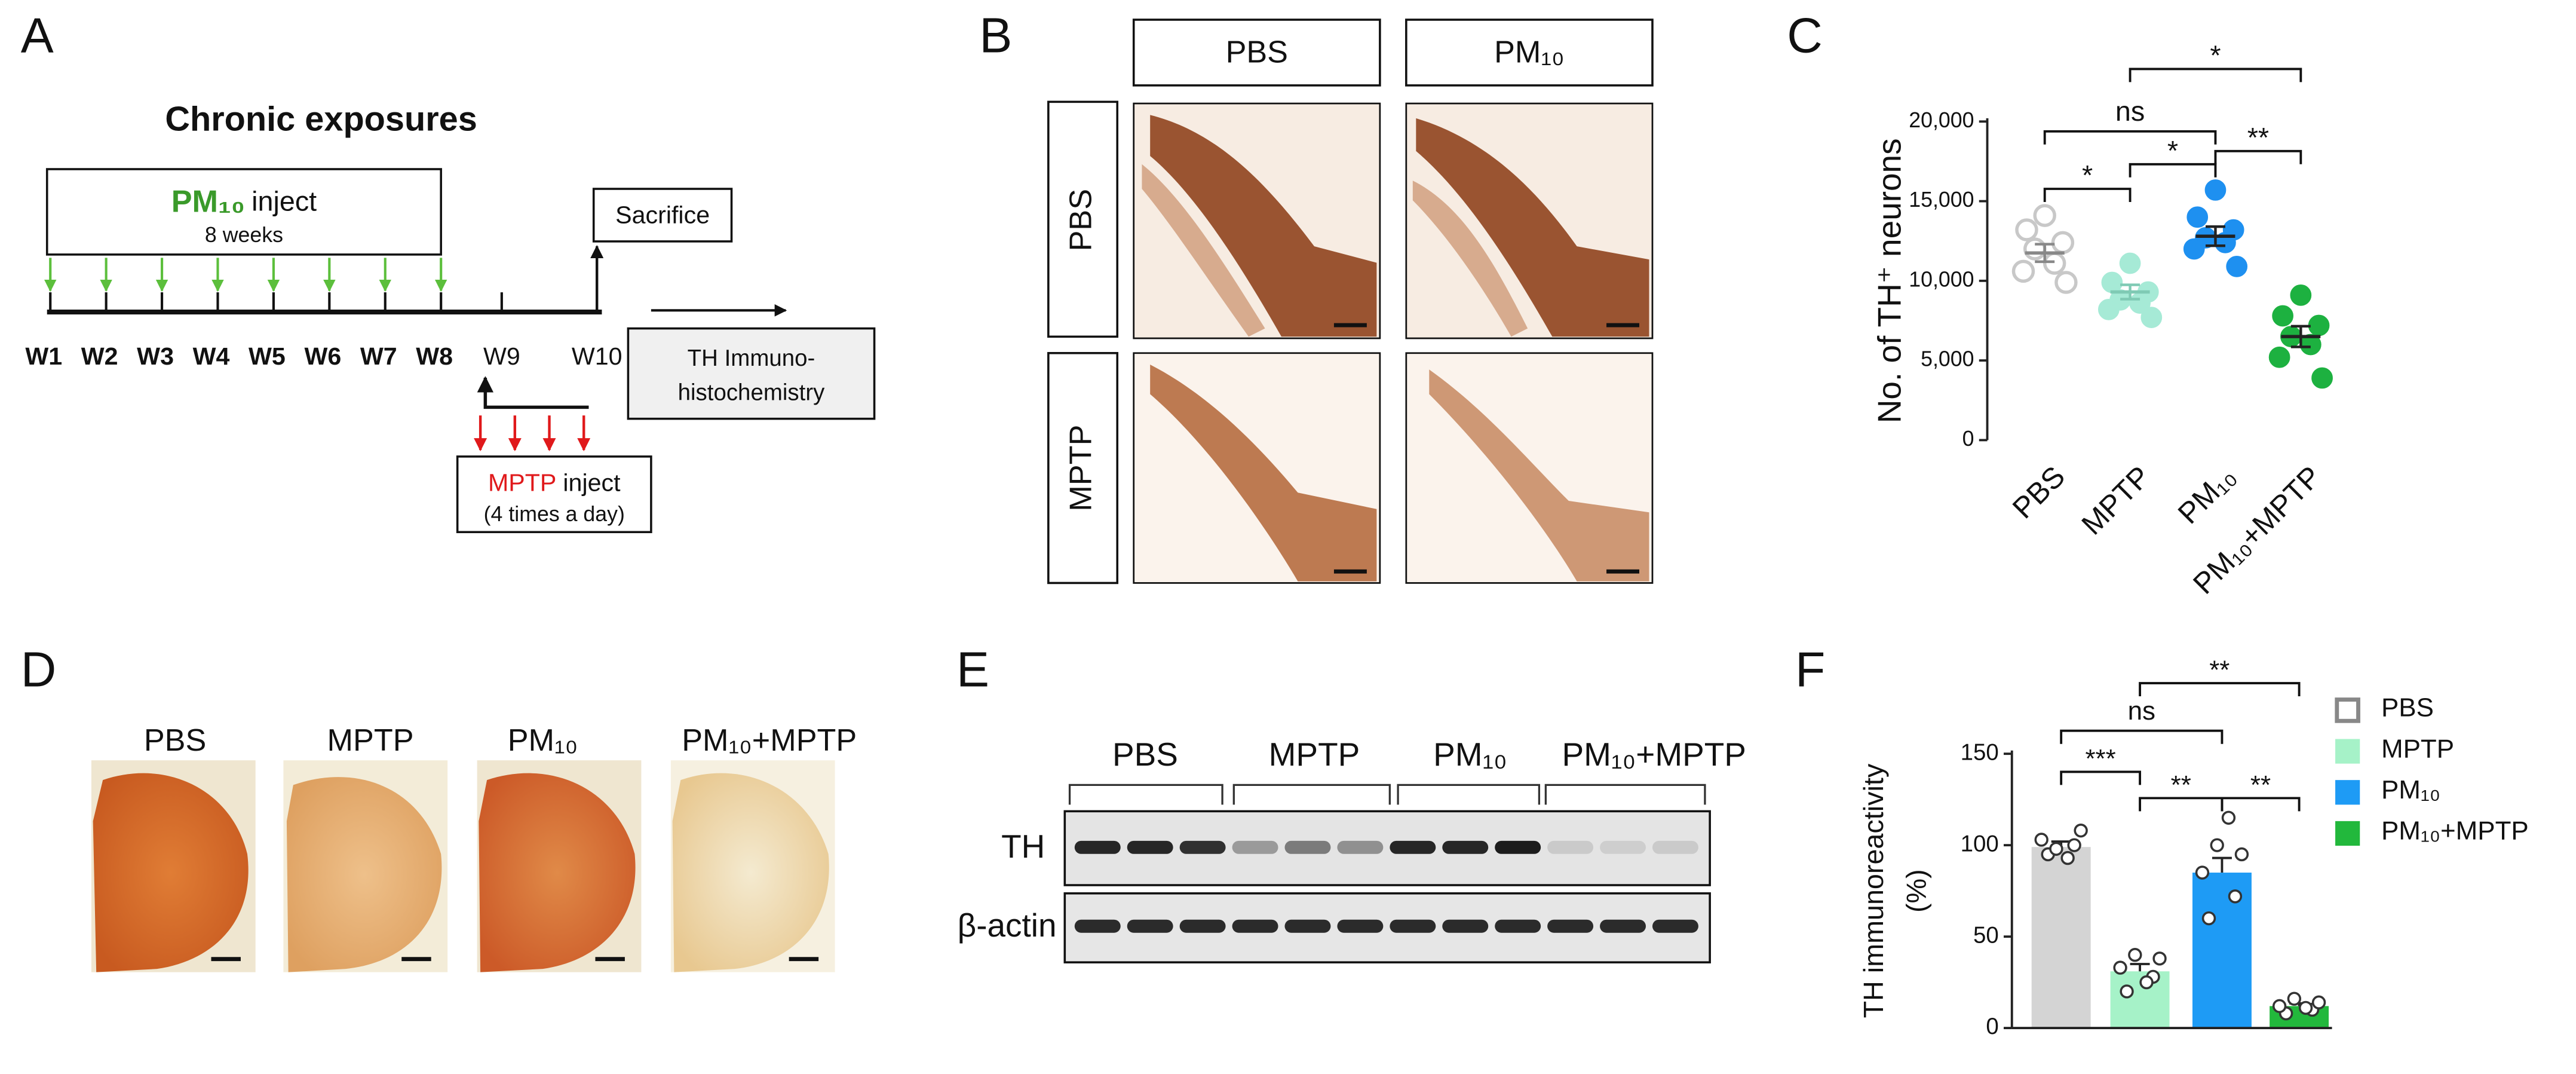 This screenshot has height=1074, width=2576. Describe the element at coordinates (267, 356) in the screenshot. I see `week-label: W5` at that location.